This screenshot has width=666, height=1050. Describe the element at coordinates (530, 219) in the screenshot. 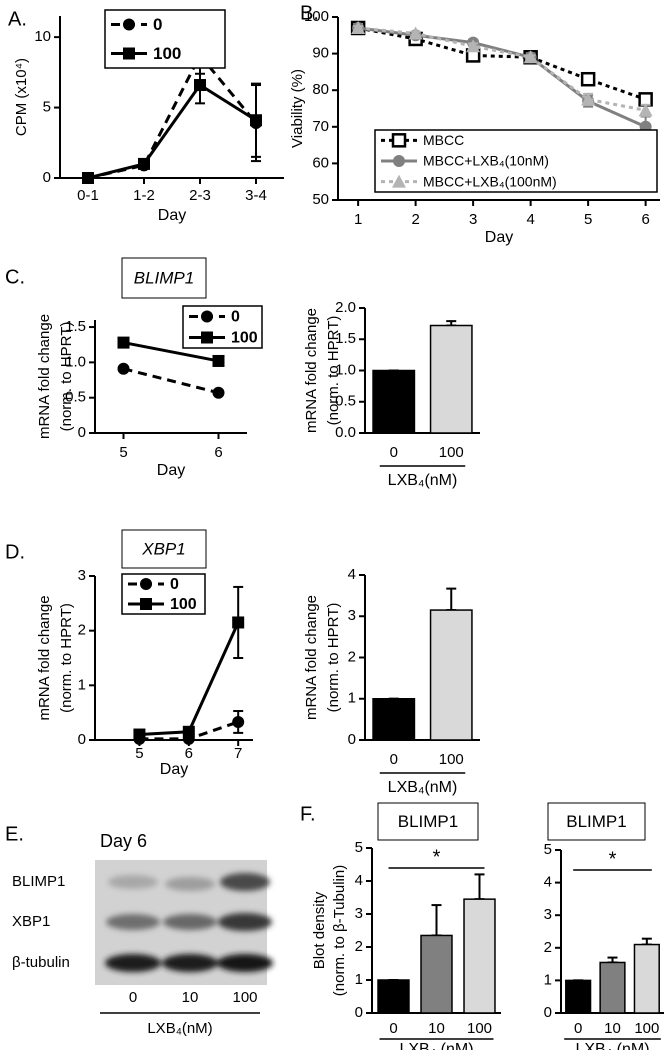

I see `x-tick-label: 4` at that location.